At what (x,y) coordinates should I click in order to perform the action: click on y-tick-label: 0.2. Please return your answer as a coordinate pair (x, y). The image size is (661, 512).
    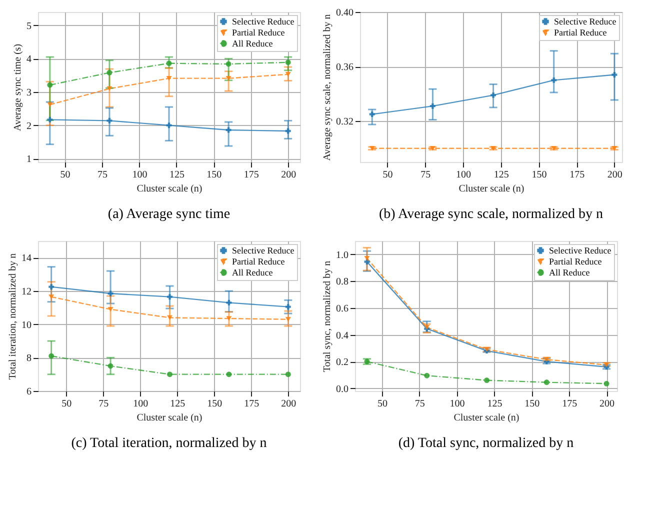
    Looking at the image, I should click on (342, 362).